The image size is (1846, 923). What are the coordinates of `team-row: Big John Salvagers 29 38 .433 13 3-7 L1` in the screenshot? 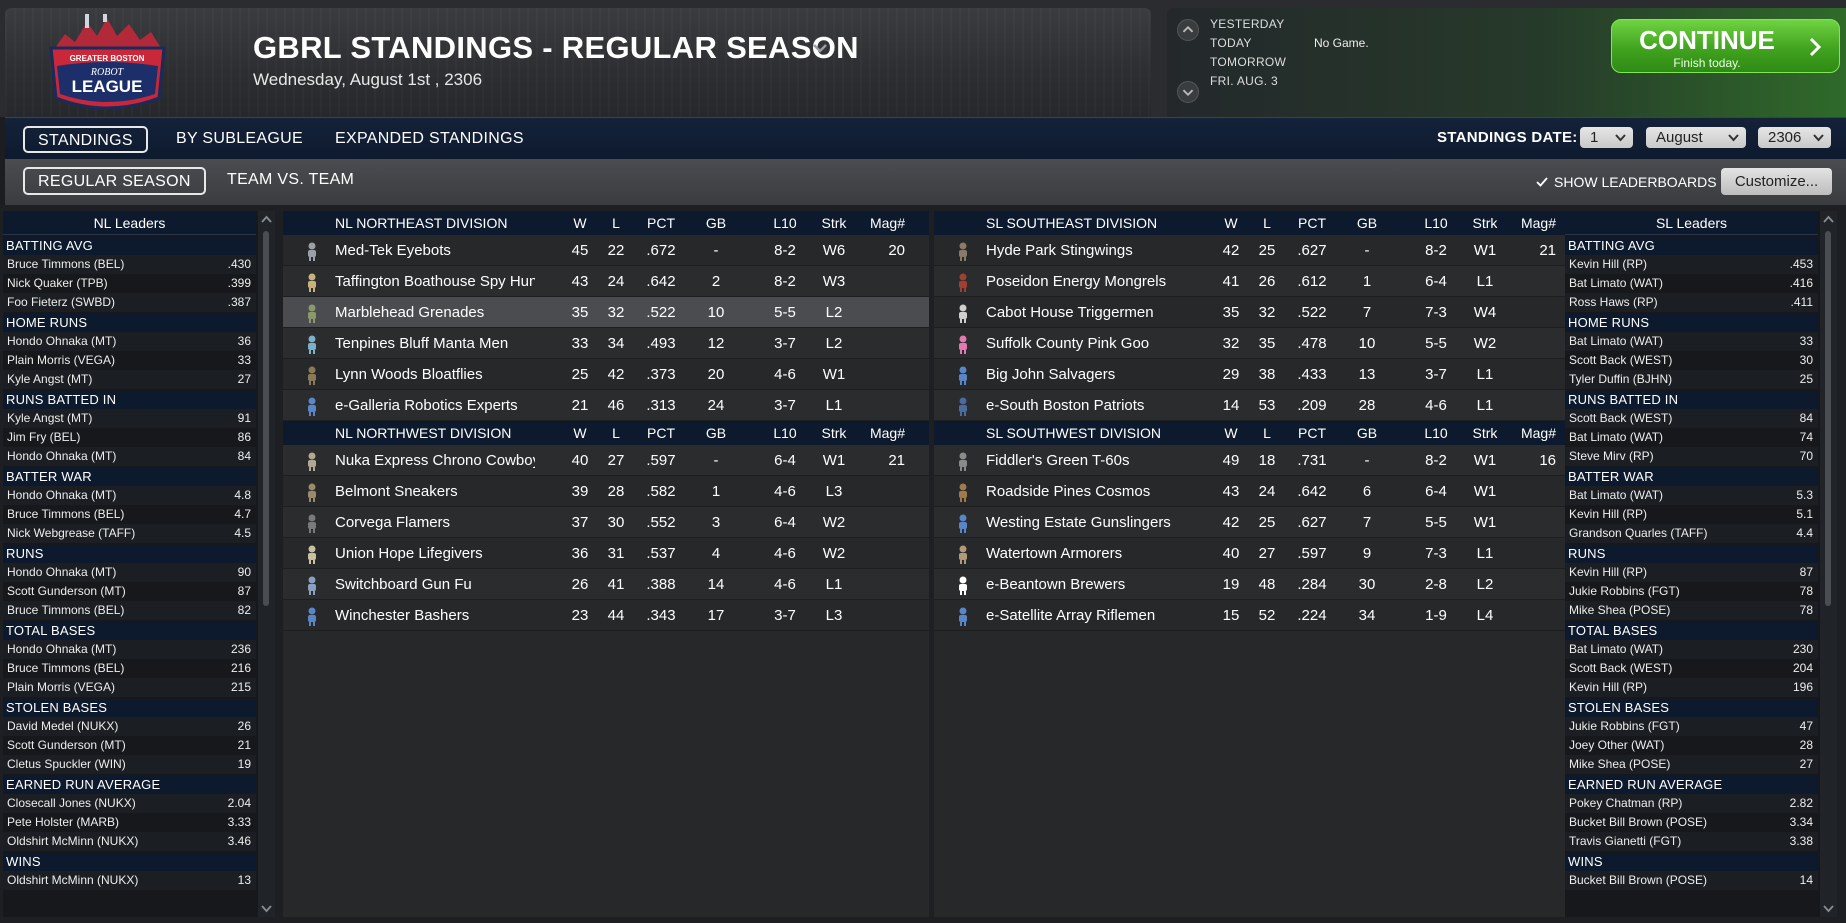 It's located at (1257, 374).